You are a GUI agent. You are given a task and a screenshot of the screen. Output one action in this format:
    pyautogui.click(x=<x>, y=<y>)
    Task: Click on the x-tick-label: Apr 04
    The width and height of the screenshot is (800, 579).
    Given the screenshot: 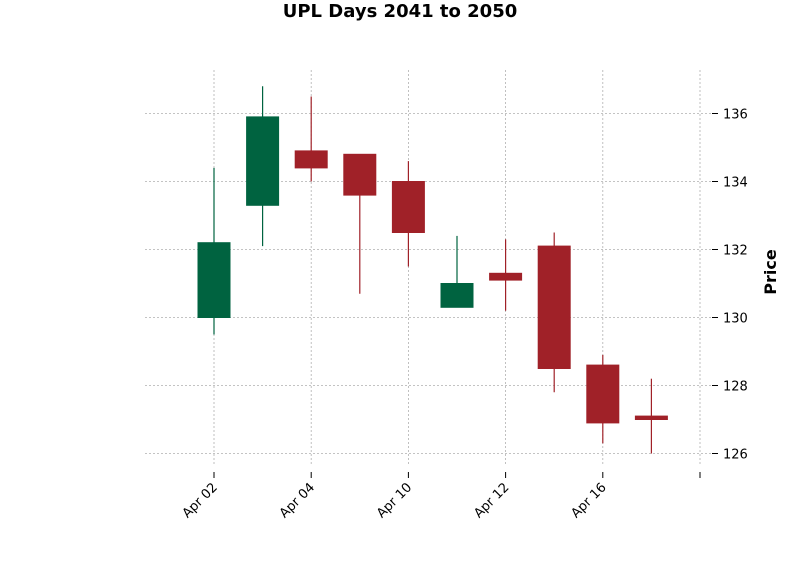 What is the action you would take?
    pyautogui.click(x=297, y=500)
    